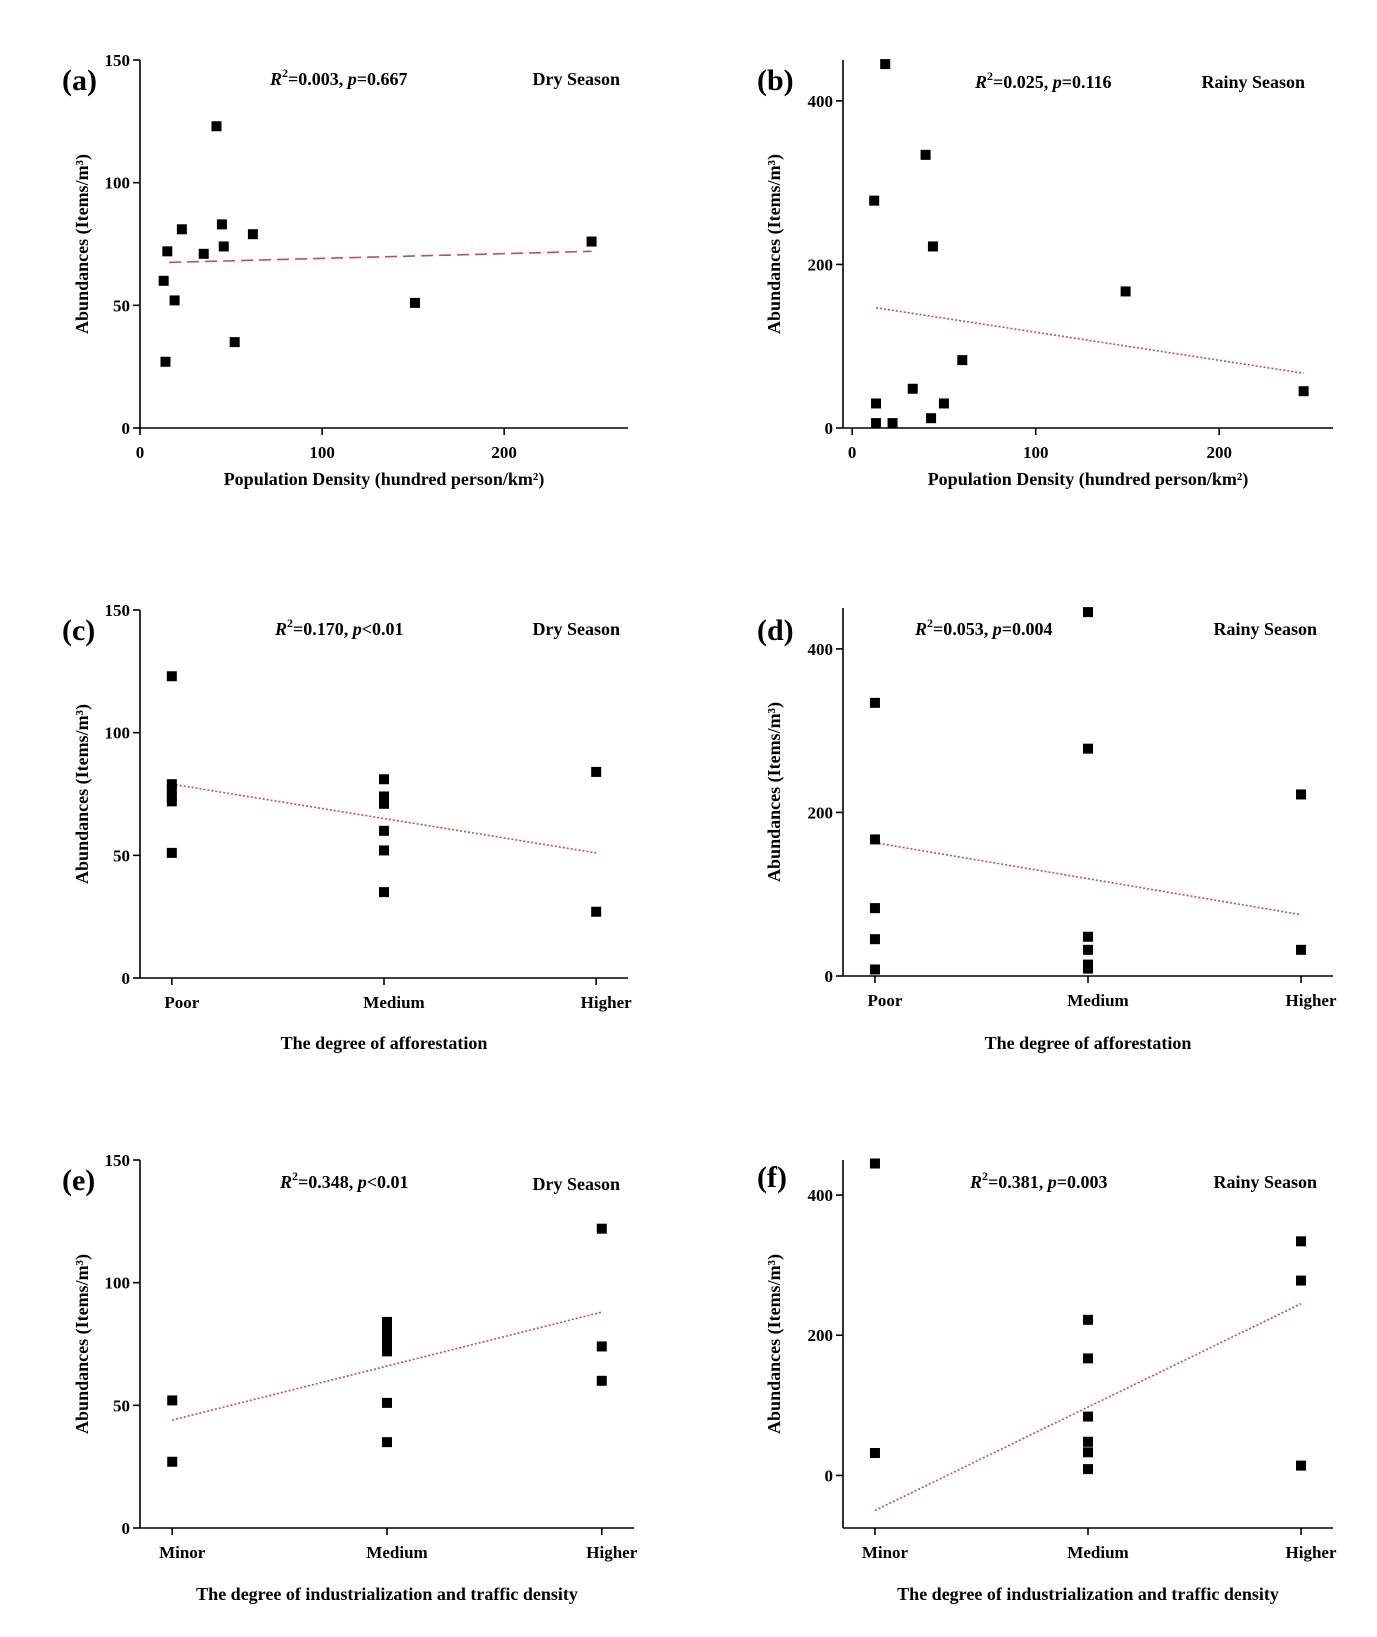 Image resolution: width=1377 pixels, height=1637 pixels. What do you see at coordinates (1038, 1180) in the screenshot?
I see `stat-annotation: R2=0.381, p=0.003` at bounding box center [1038, 1180].